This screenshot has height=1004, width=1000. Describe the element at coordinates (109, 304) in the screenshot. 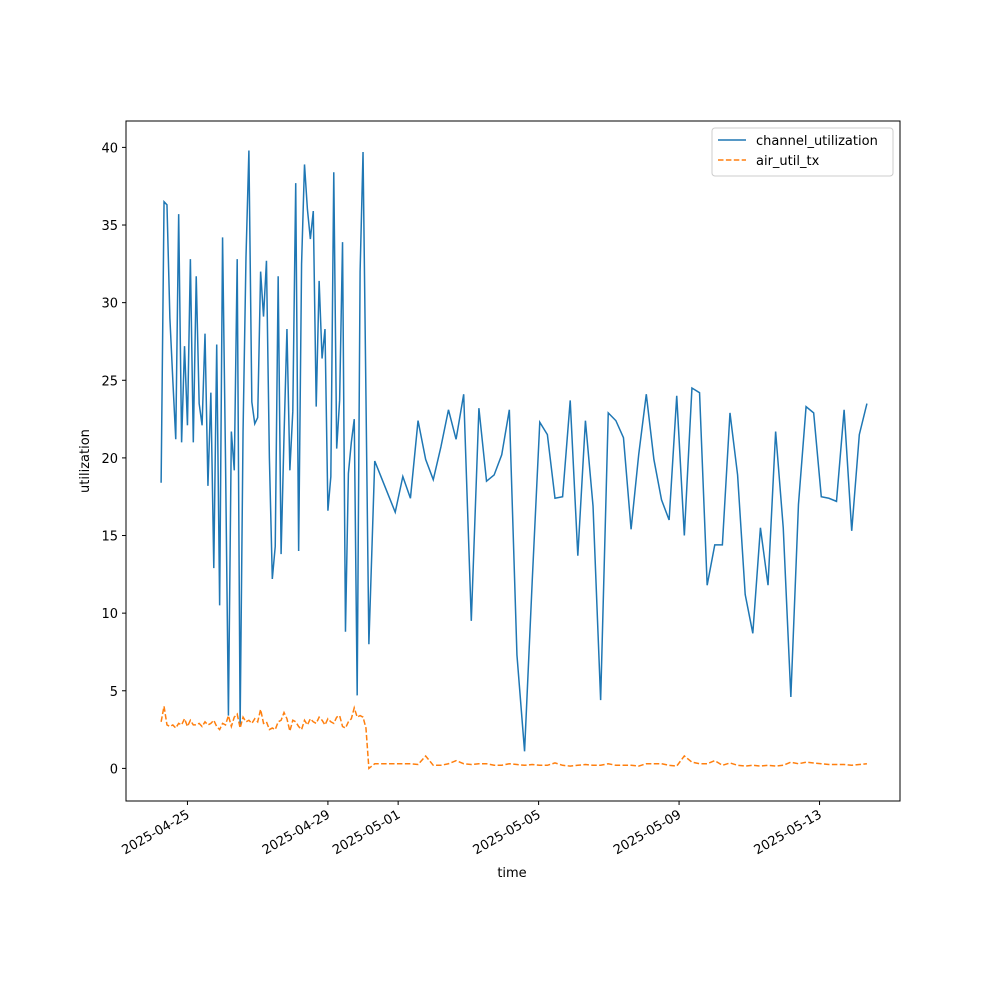

I see `y-tick-label: 30` at that location.